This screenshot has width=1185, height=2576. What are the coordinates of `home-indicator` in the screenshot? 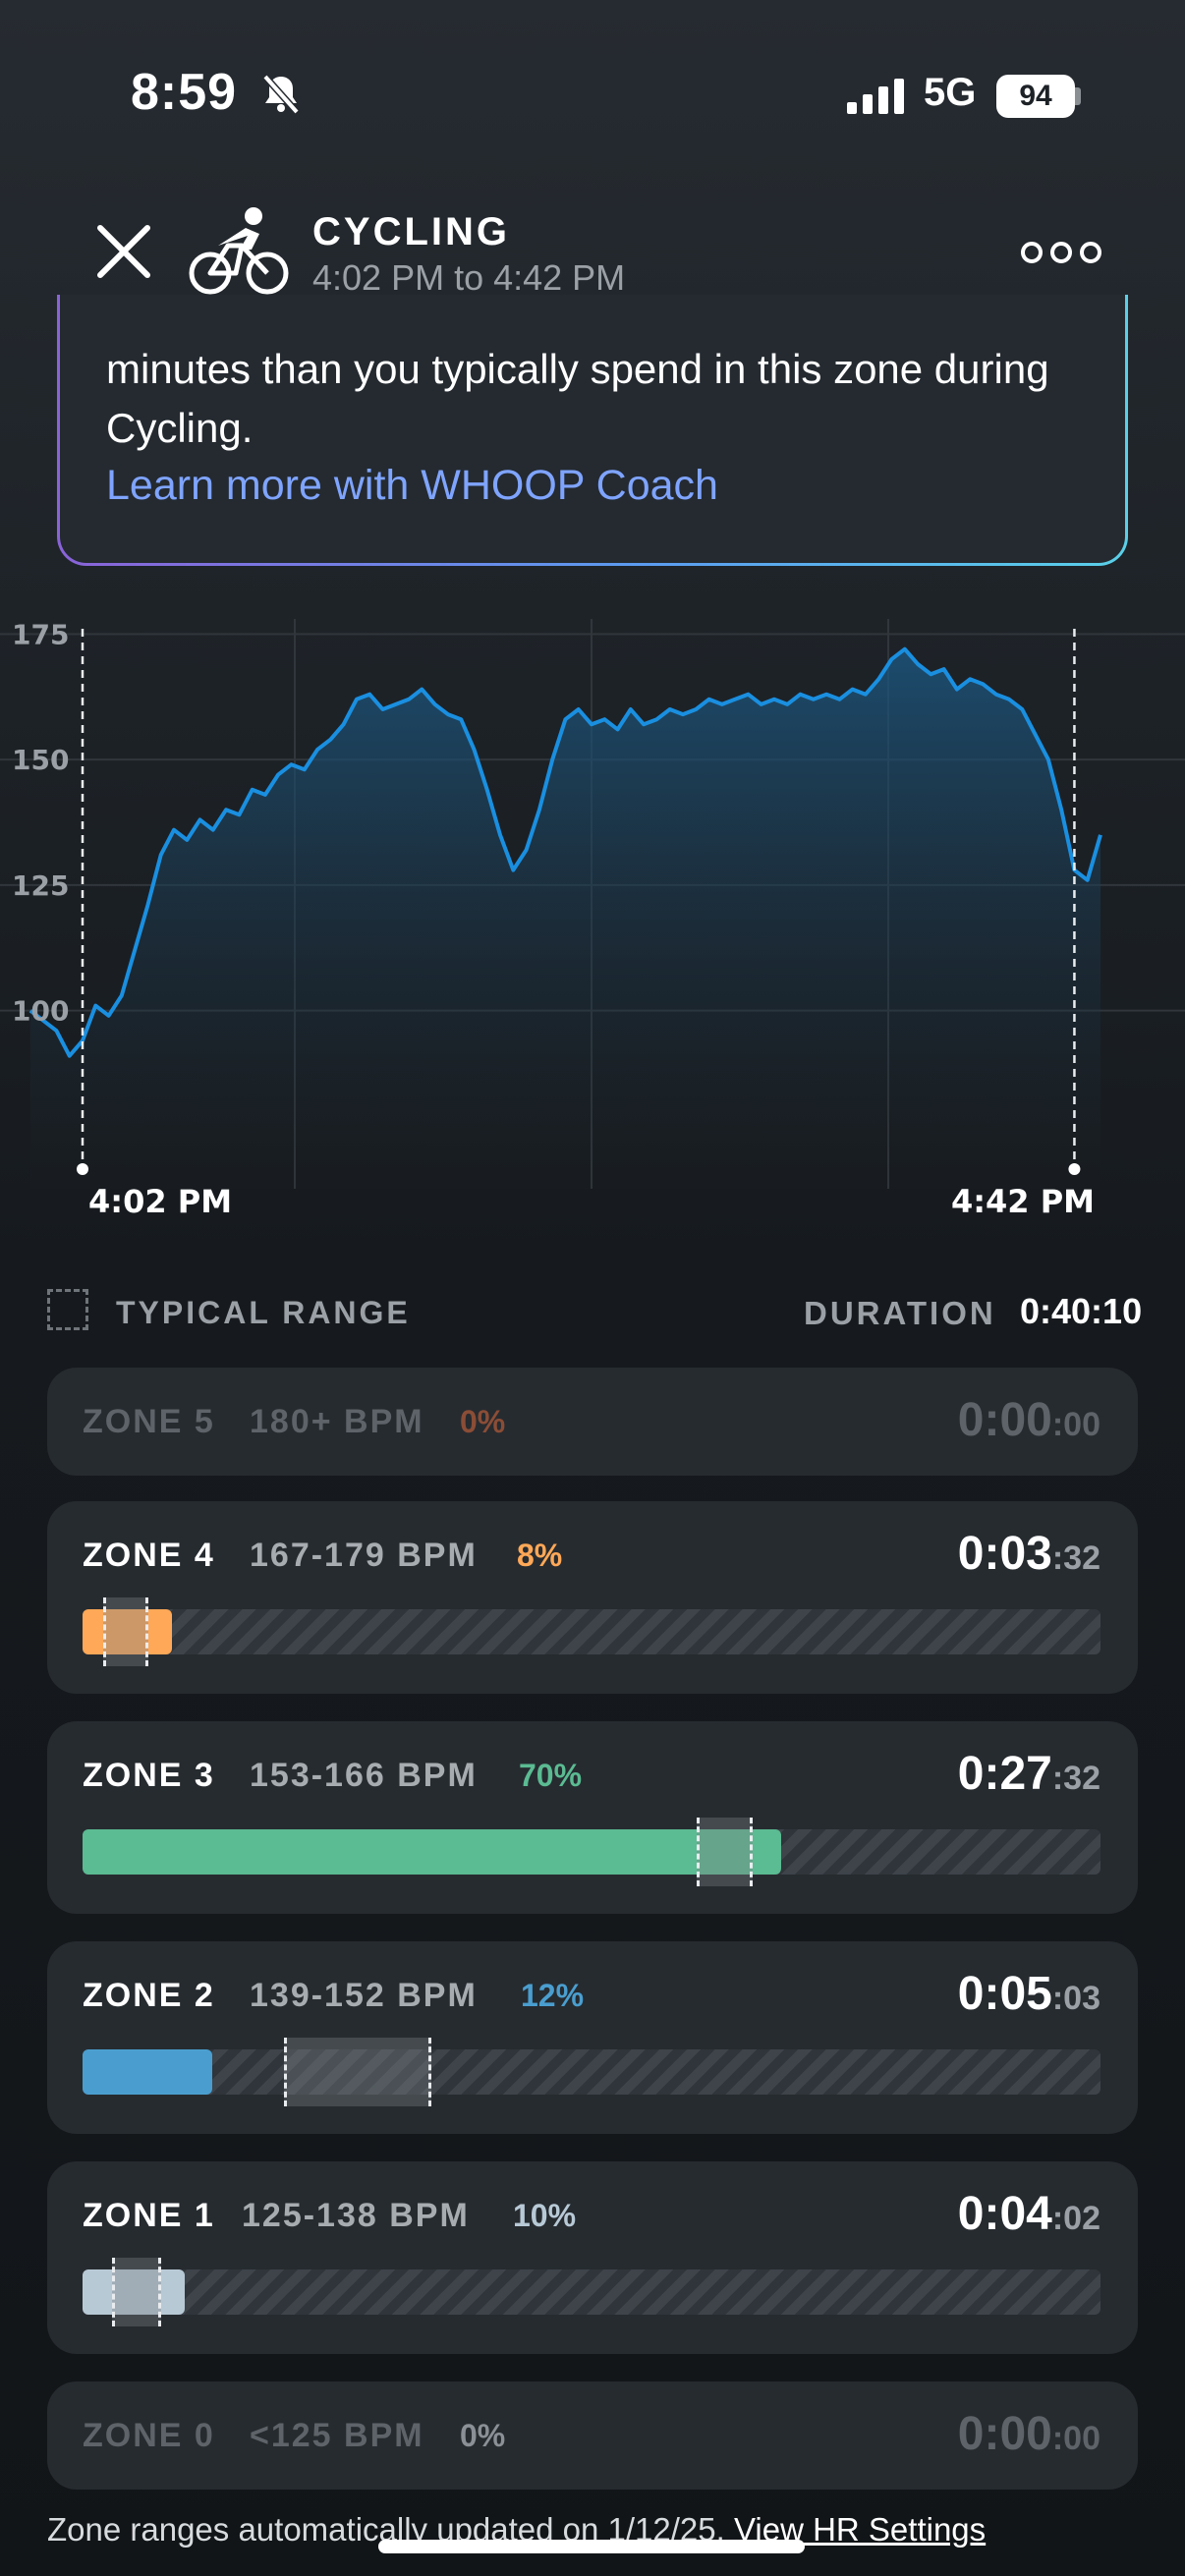 It's located at (592, 2546).